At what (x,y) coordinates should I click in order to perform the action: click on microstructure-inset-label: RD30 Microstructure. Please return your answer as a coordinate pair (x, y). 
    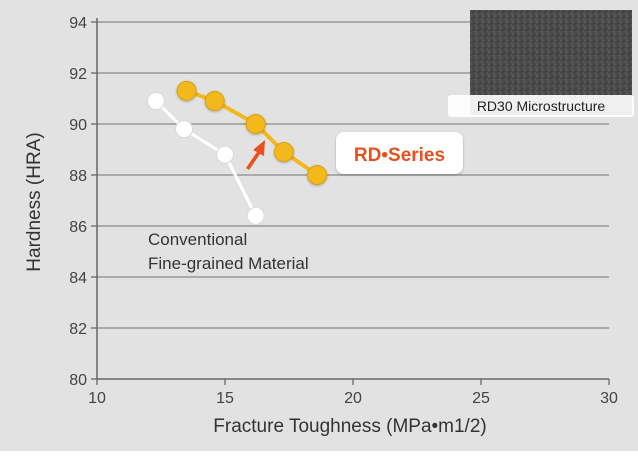
    Looking at the image, I should click on (541, 106).